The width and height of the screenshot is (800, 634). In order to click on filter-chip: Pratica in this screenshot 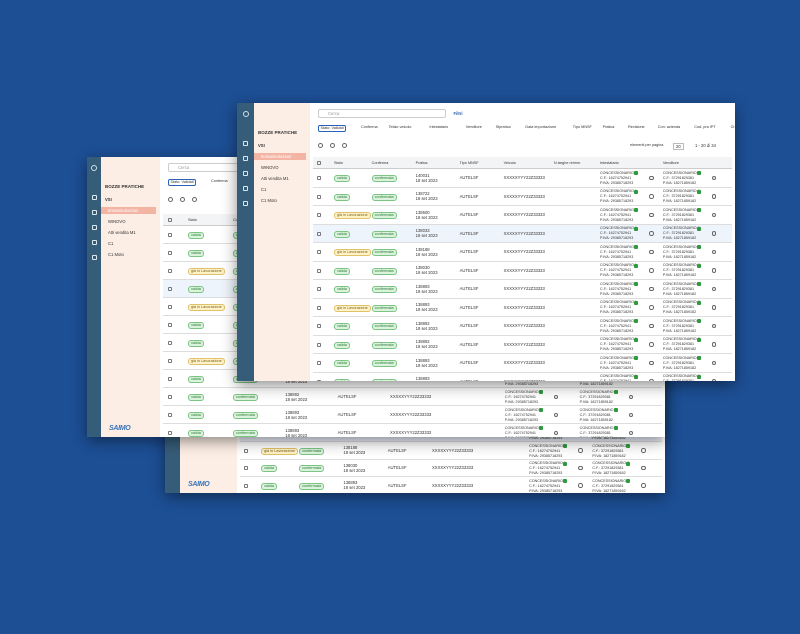, I will do `click(608, 127)`.